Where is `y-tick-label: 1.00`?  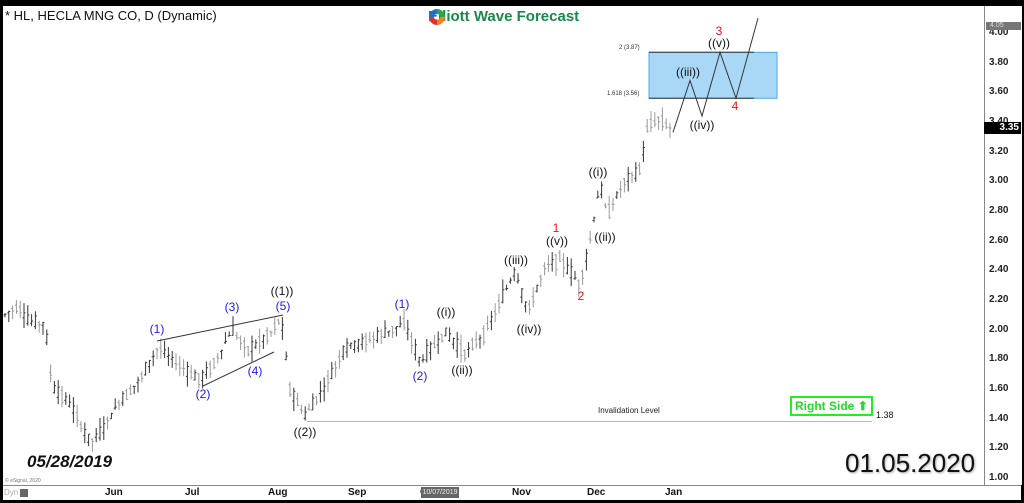
y-tick-label: 1.00 is located at coordinates (999, 477).